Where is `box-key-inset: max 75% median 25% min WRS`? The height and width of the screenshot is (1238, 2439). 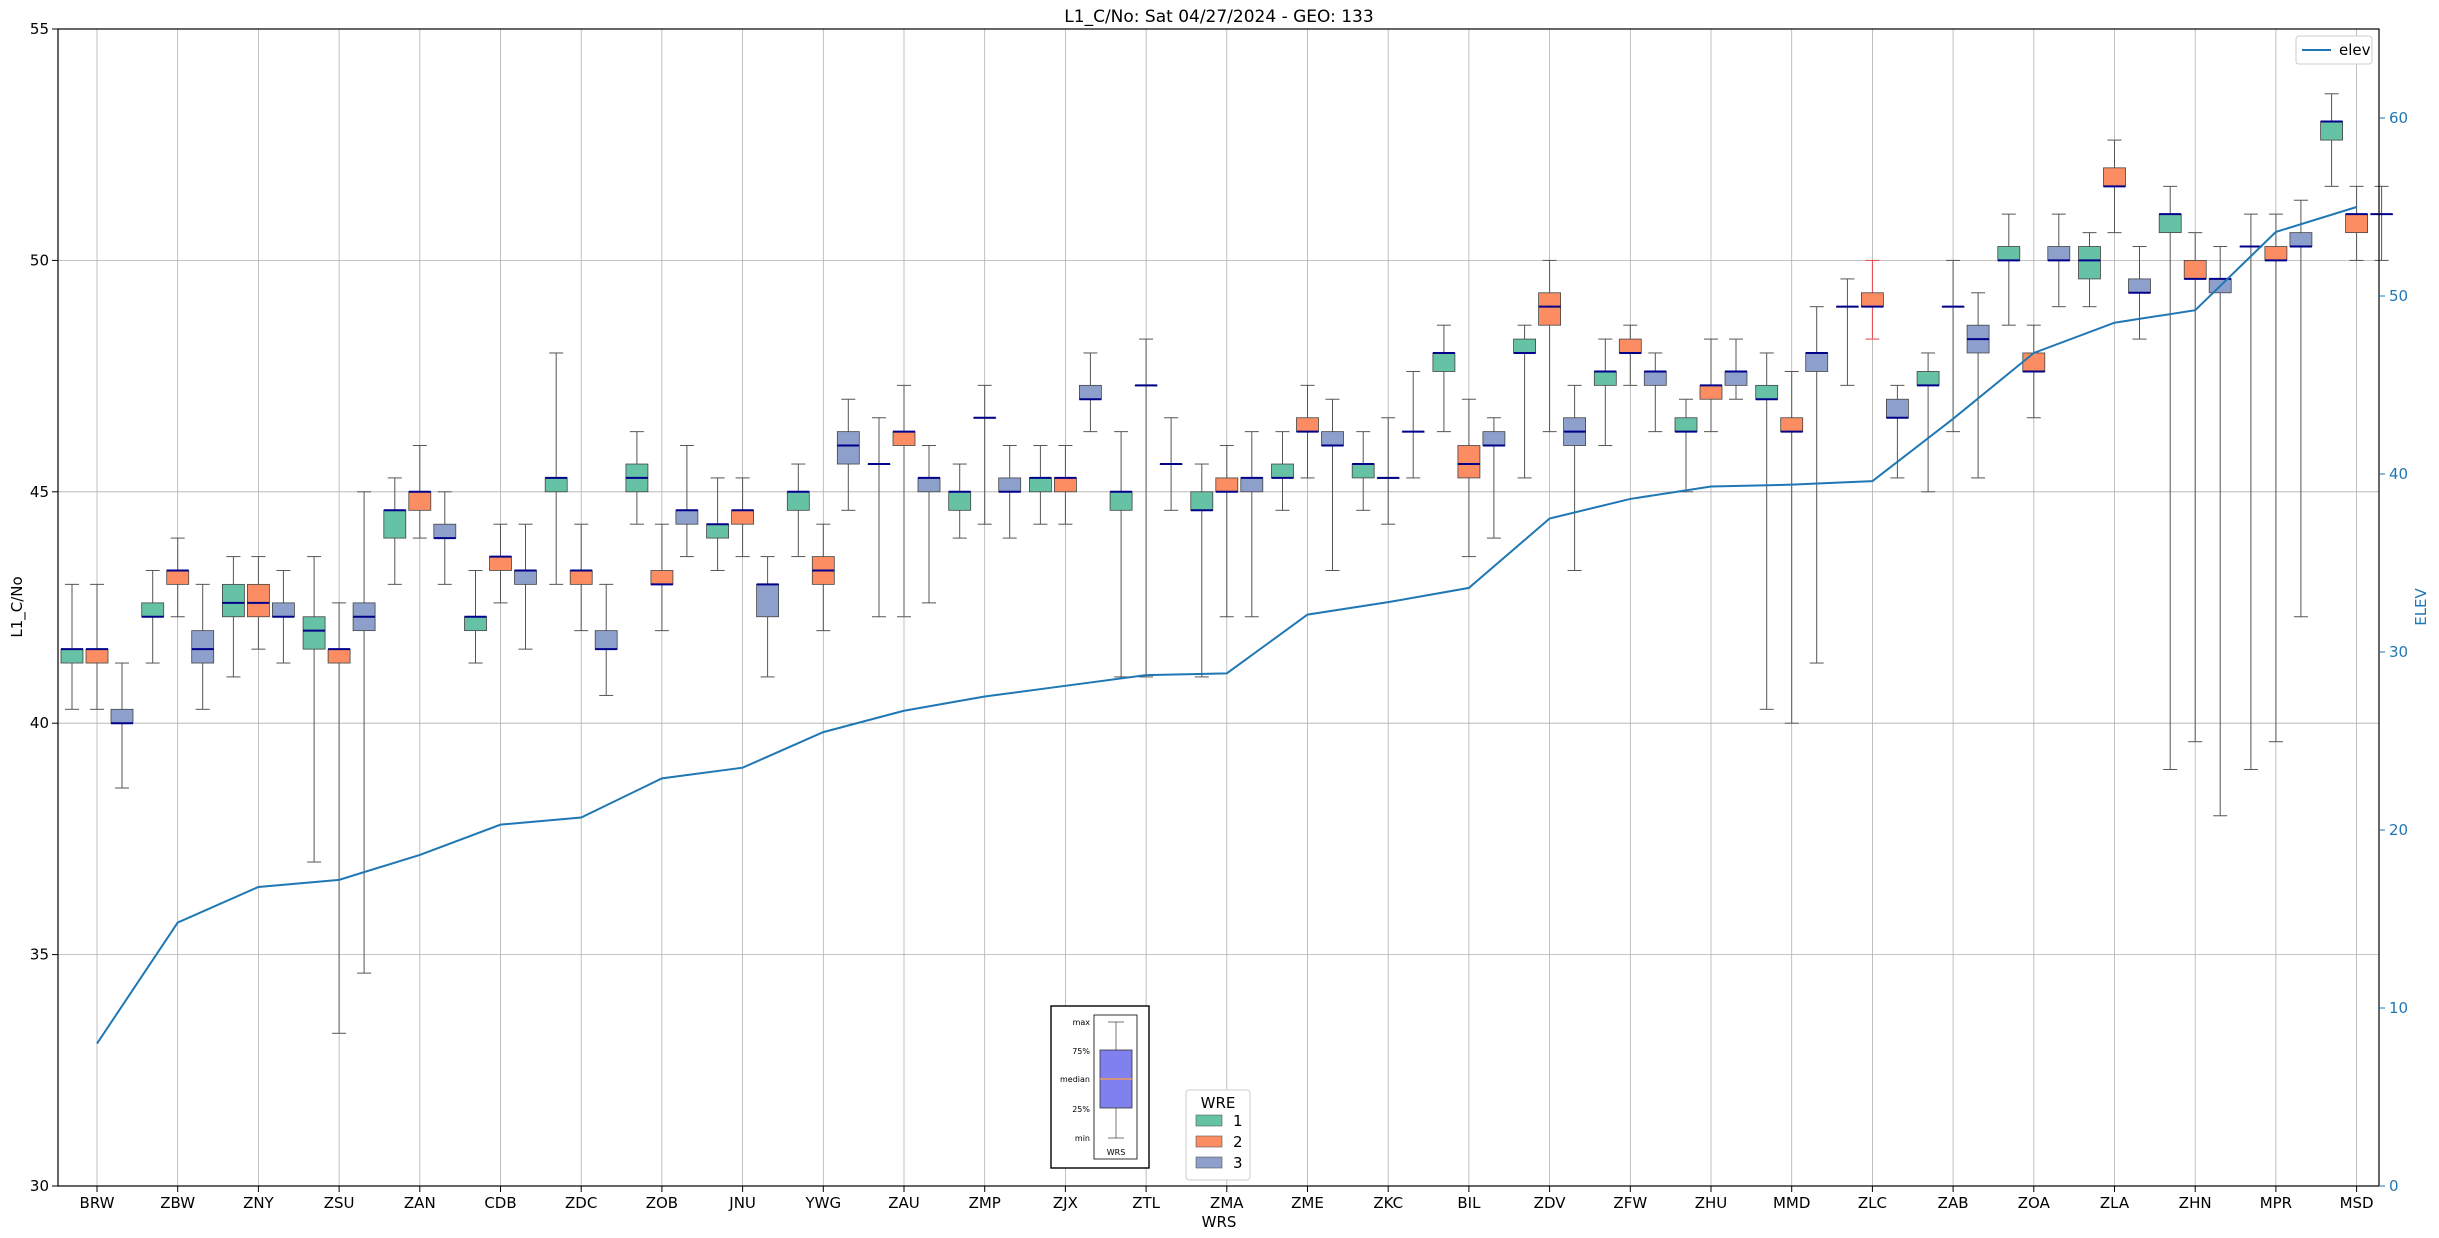
box-key-inset: max 75% median 25% min WRS is located at coordinates (1100, 1087).